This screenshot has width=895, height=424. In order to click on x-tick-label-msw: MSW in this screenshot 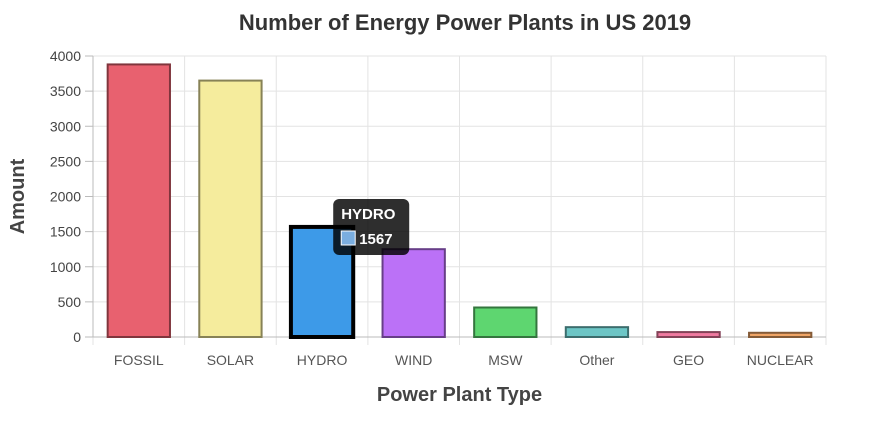, I will do `click(505, 360)`.